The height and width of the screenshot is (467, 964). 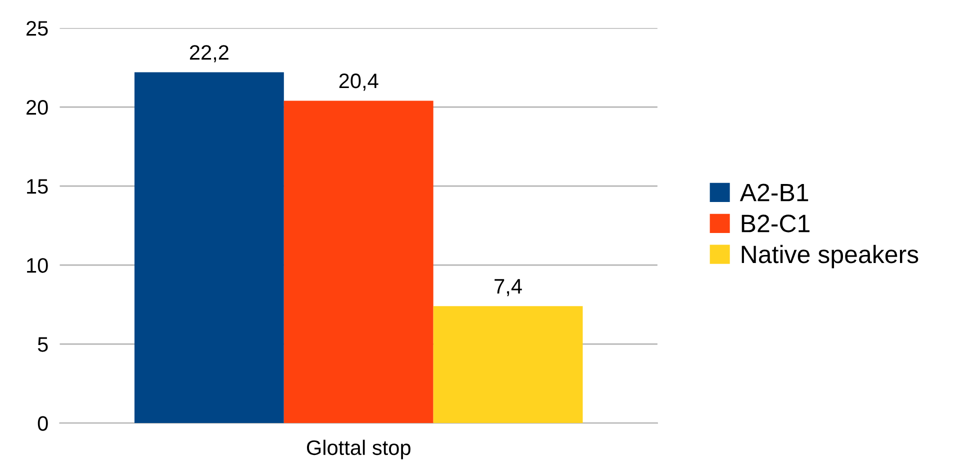 I want to click on legend-label: B2-C1, so click(x=776, y=223).